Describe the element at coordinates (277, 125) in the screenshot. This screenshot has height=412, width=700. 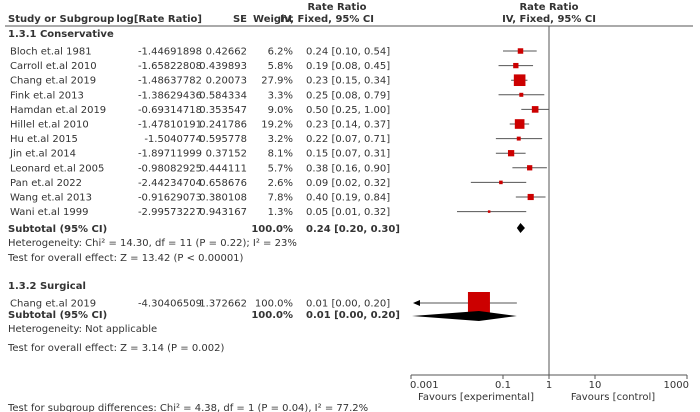
I see `study-weight: 19.2%` at that location.